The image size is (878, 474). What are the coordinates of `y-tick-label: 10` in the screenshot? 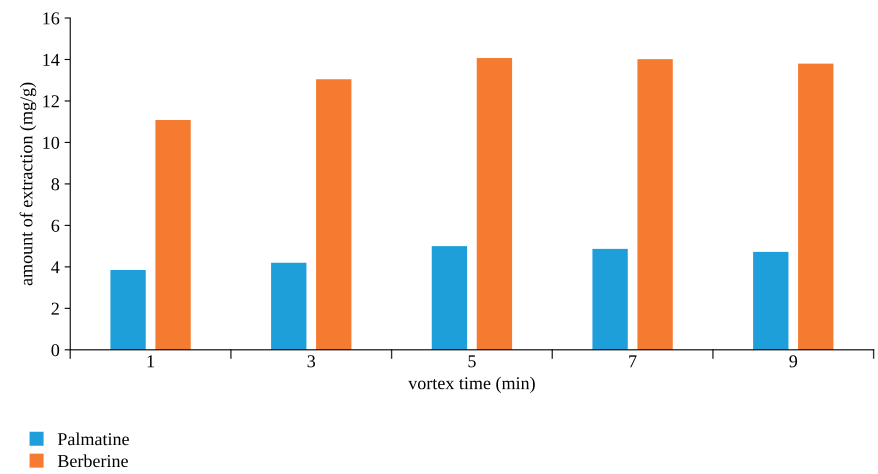 It's located at (51, 142).